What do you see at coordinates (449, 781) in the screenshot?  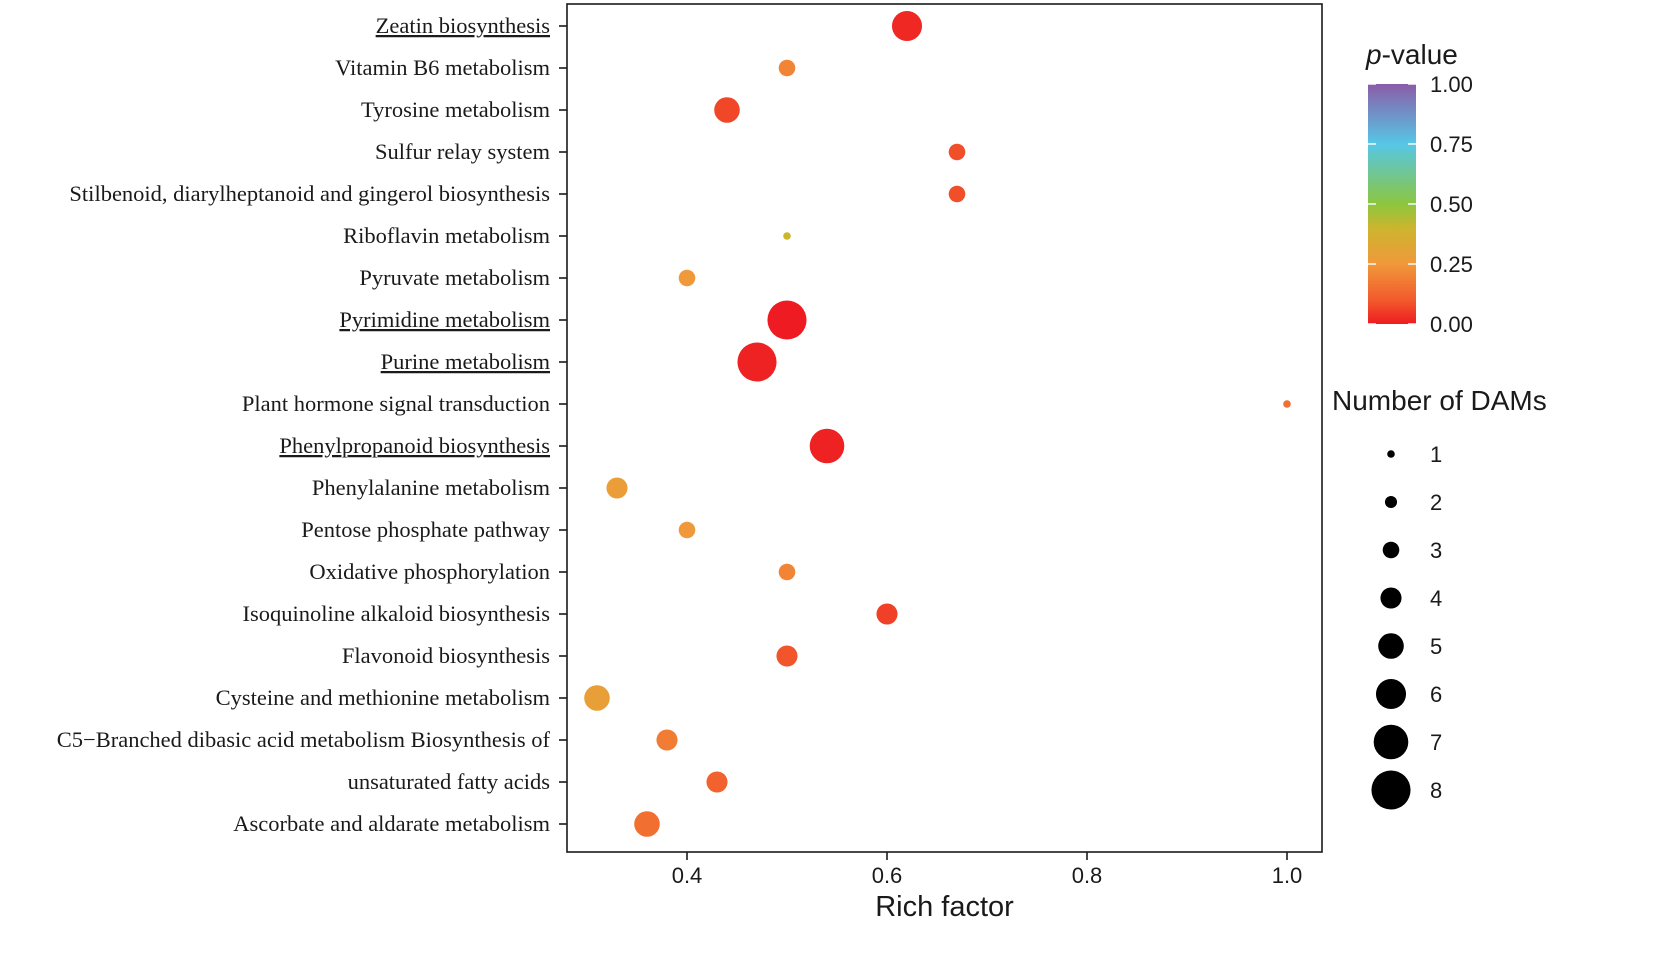 I see `pathway-label: unsaturated fatty acids` at bounding box center [449, 781].